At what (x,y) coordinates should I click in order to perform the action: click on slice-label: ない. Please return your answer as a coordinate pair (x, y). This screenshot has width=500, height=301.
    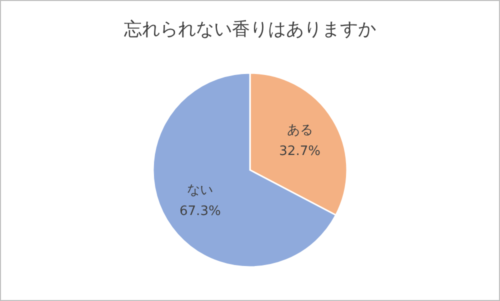
    Looking at the image, I should click on (200, 190).